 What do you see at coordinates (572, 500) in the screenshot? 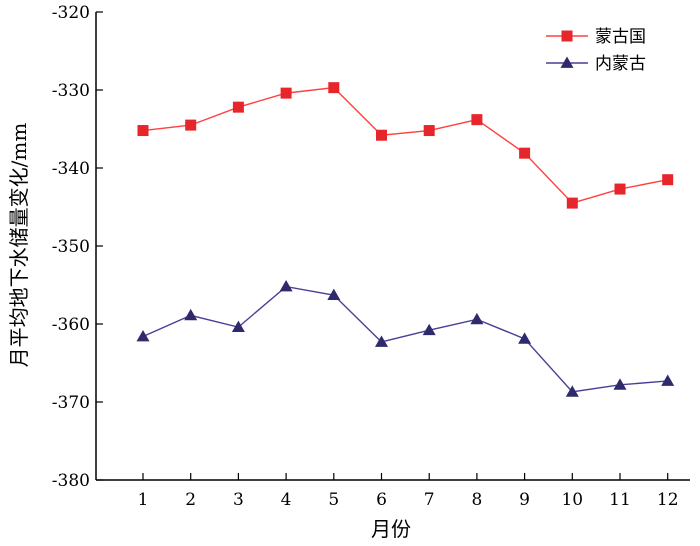
I see `x-tick-label: 10` at bounding box center [572, 500].